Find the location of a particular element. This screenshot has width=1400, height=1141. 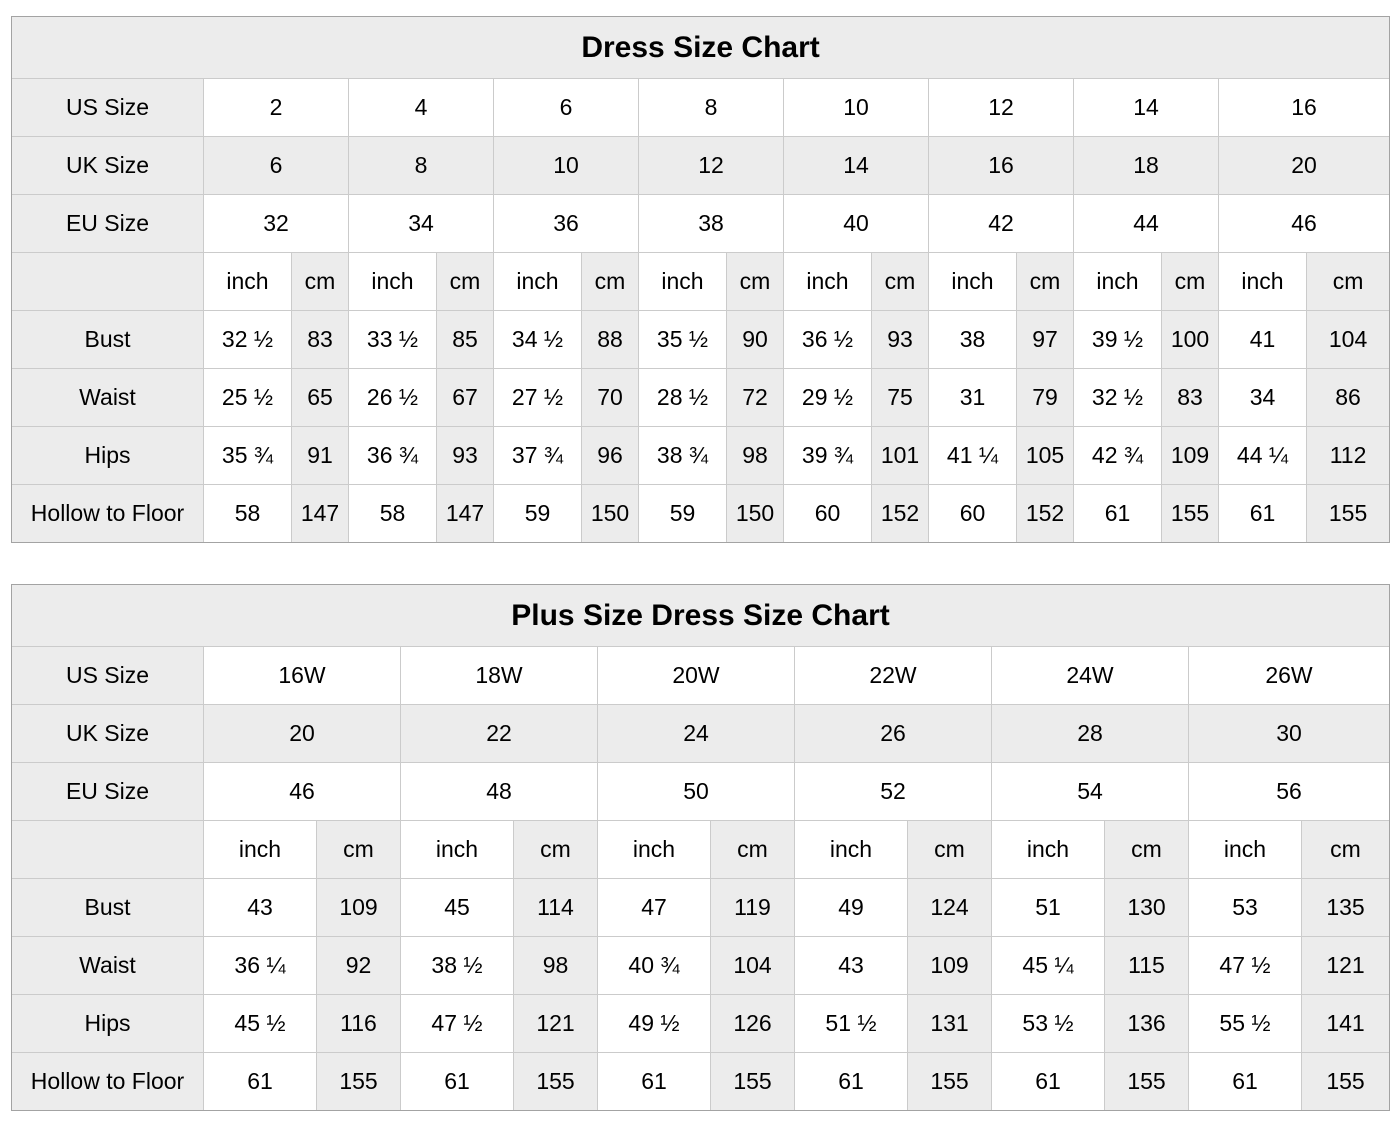

size-row: UK Size 20 22 24 26 28 30 is located at coordinates (700, 733).